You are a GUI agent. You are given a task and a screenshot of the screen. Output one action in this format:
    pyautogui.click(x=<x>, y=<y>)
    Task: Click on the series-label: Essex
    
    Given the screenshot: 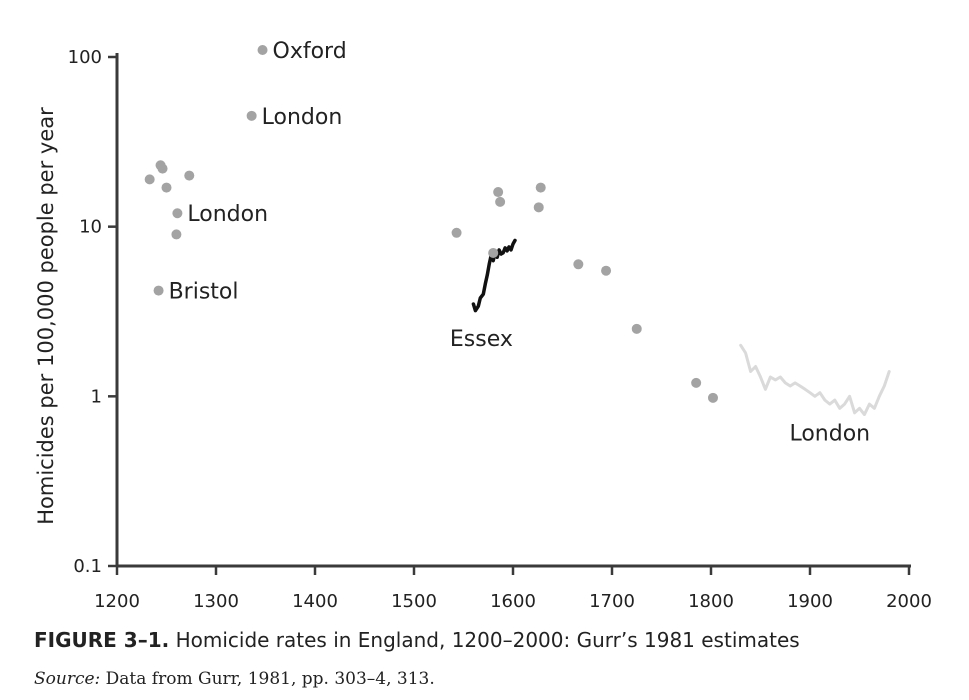 What is the action you would take?
    pyautogui.click(x=481, y=339)
    